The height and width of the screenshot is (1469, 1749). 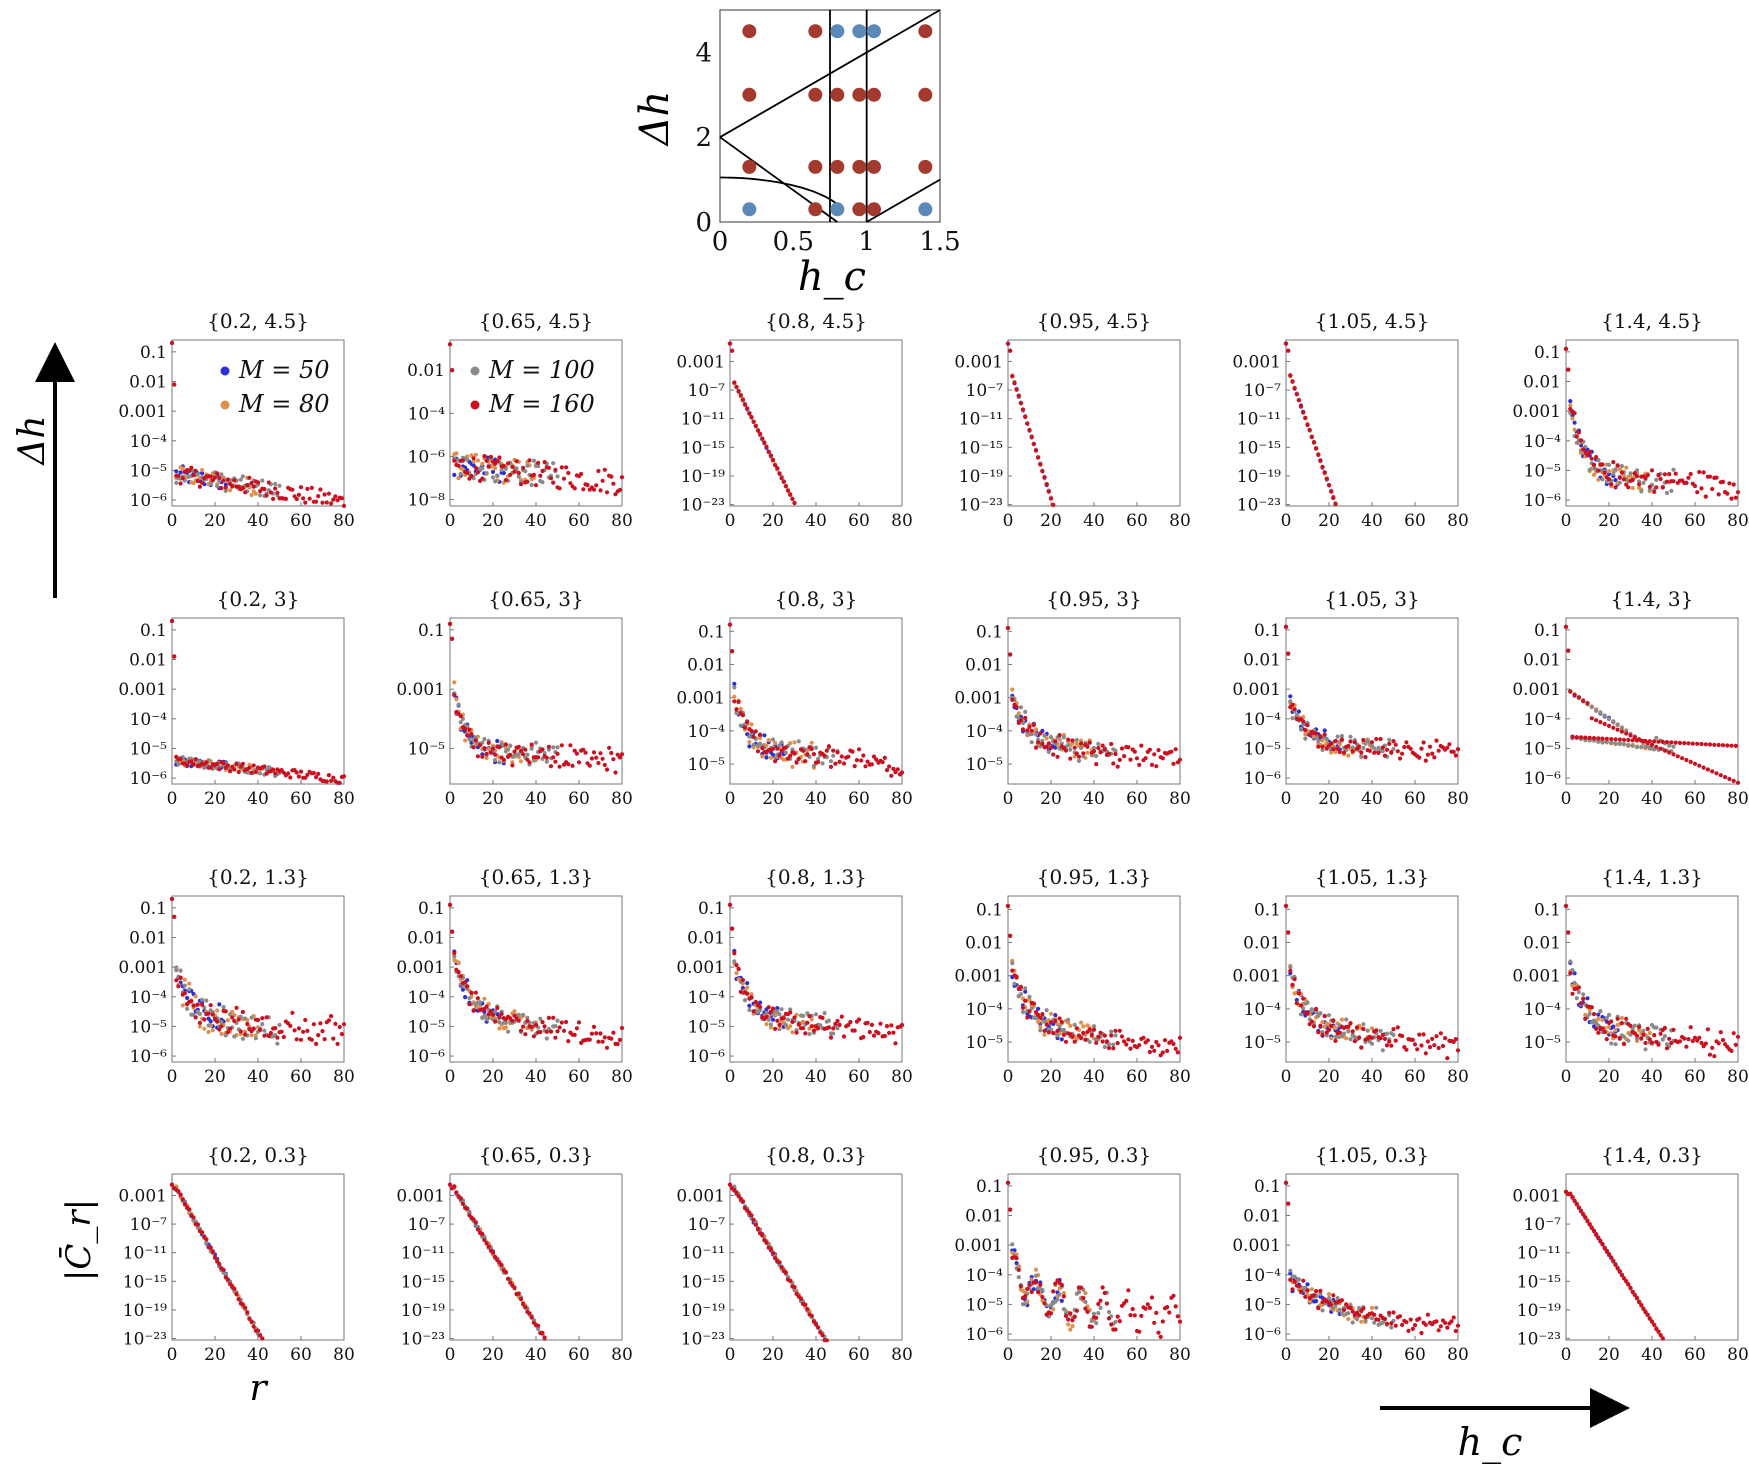 I want to click on inset-x-label: h_c, so click(x=832, y=277).